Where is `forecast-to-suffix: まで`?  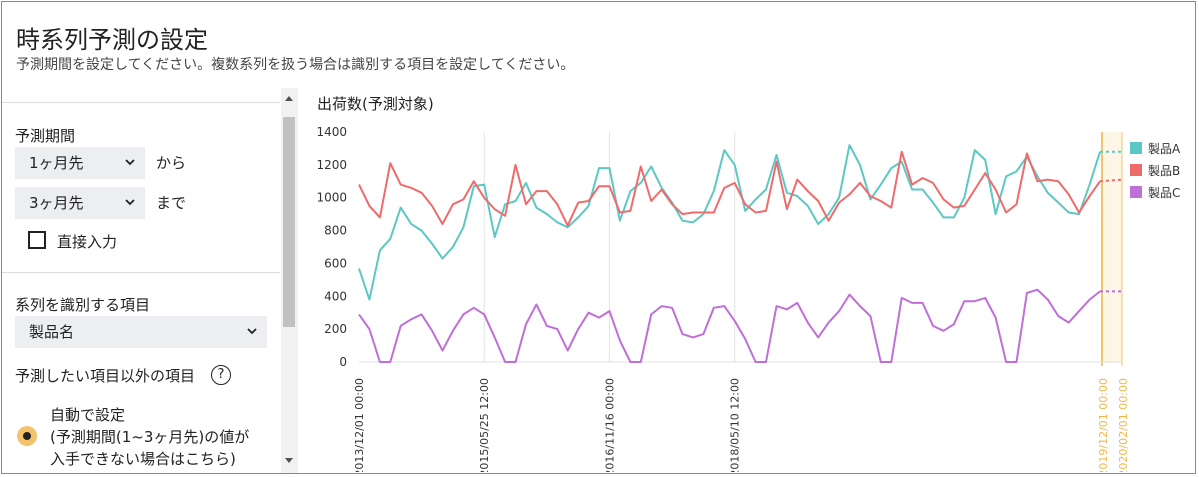 forecast-to-suffix: まで is located at coordinates (171, 203).